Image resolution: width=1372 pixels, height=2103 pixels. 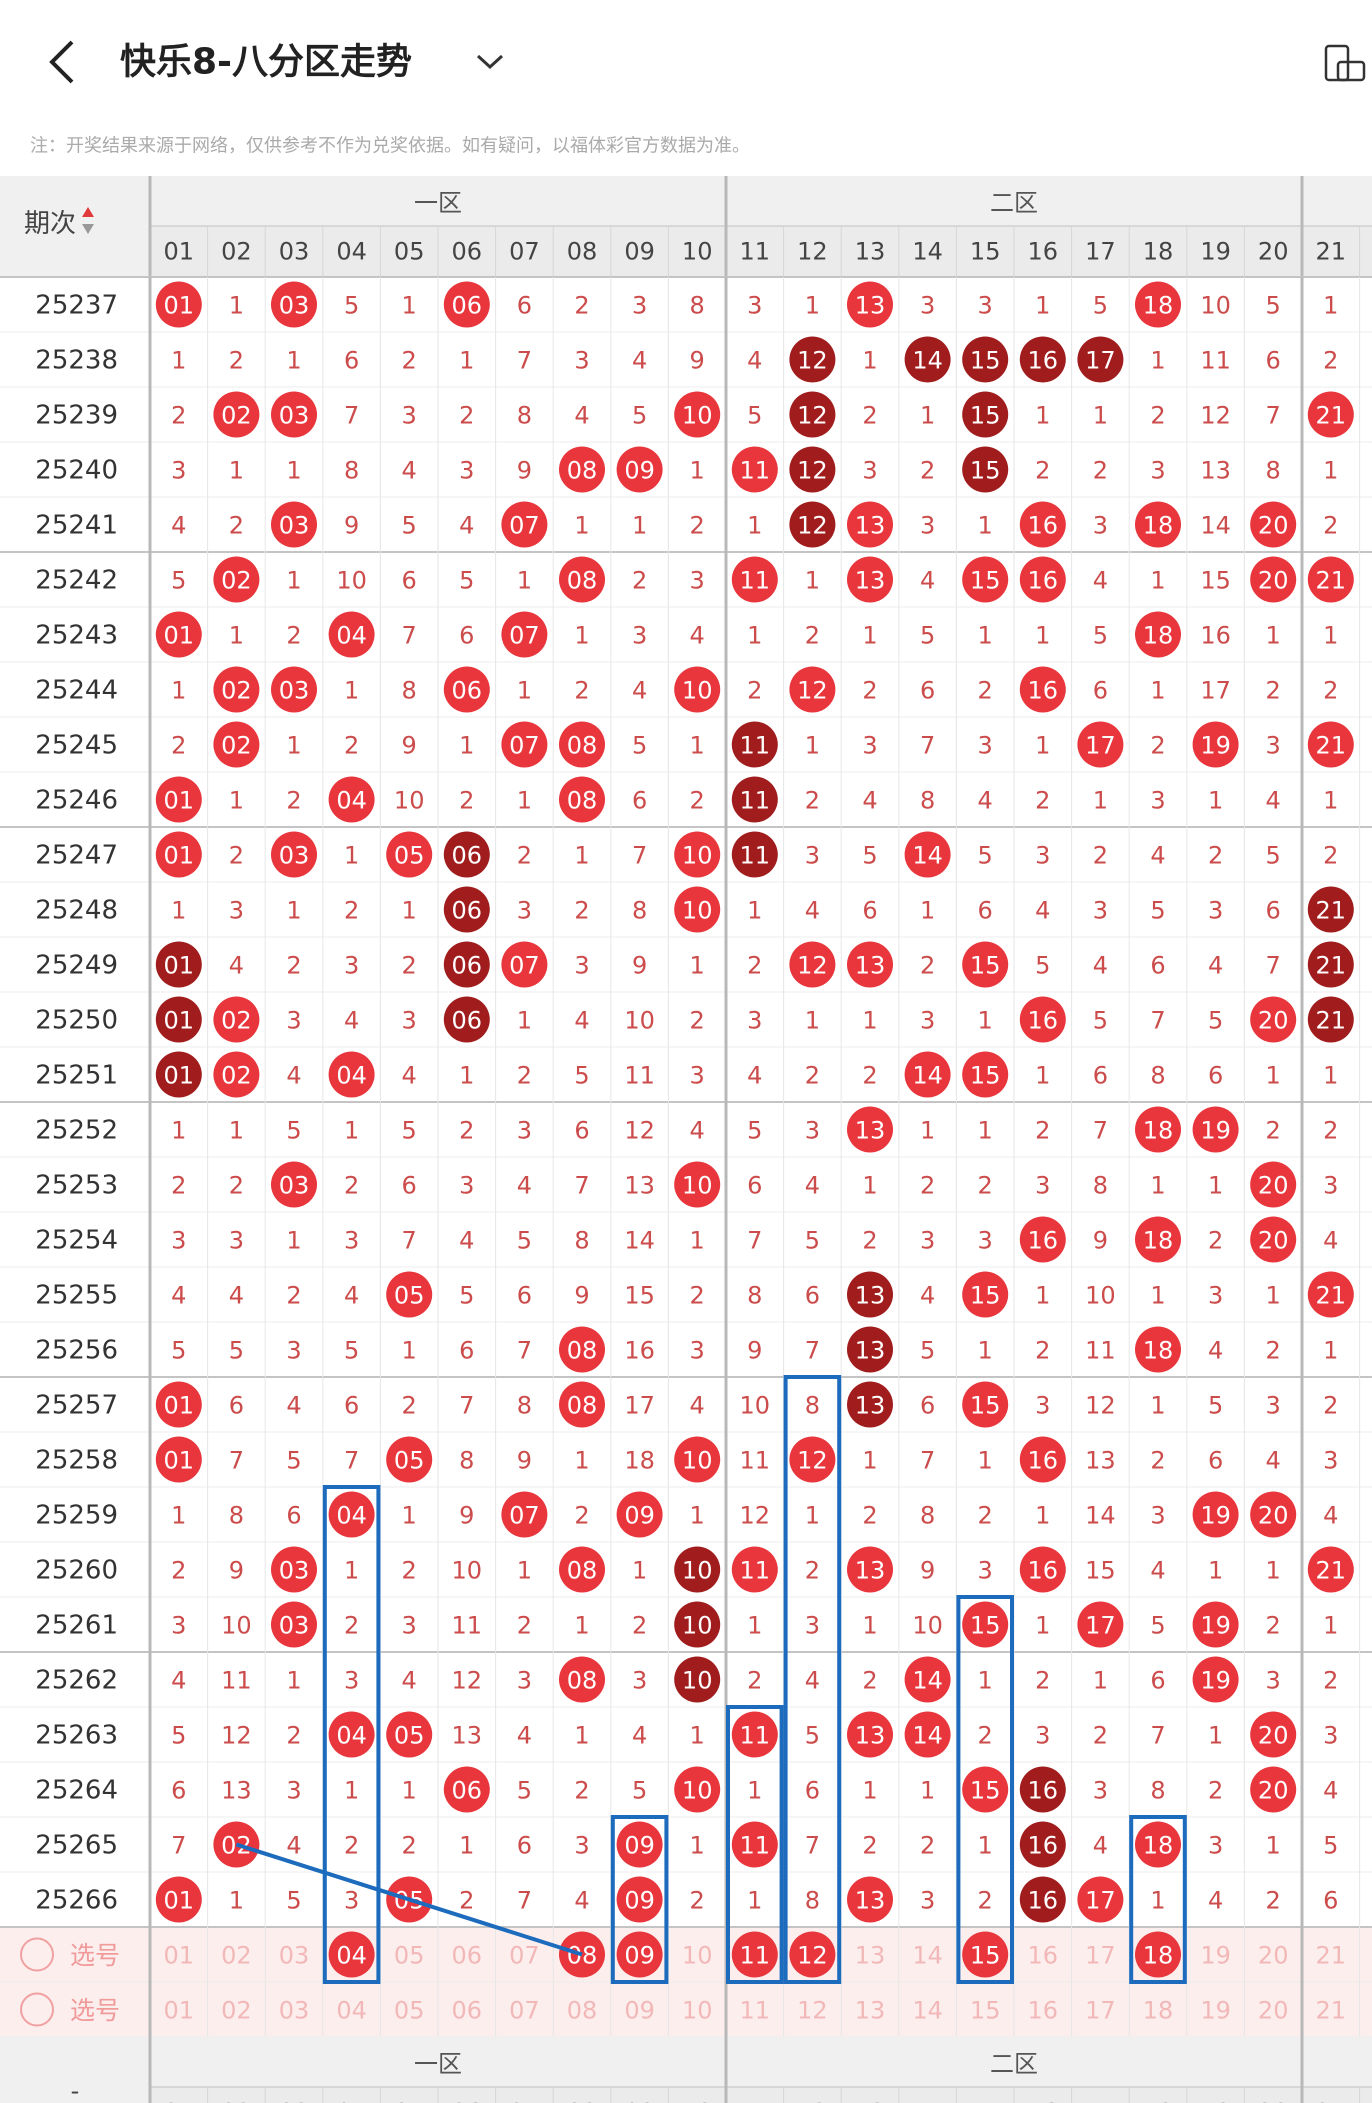 I want to click on select-number: 05, so click(x=409, y=1956).